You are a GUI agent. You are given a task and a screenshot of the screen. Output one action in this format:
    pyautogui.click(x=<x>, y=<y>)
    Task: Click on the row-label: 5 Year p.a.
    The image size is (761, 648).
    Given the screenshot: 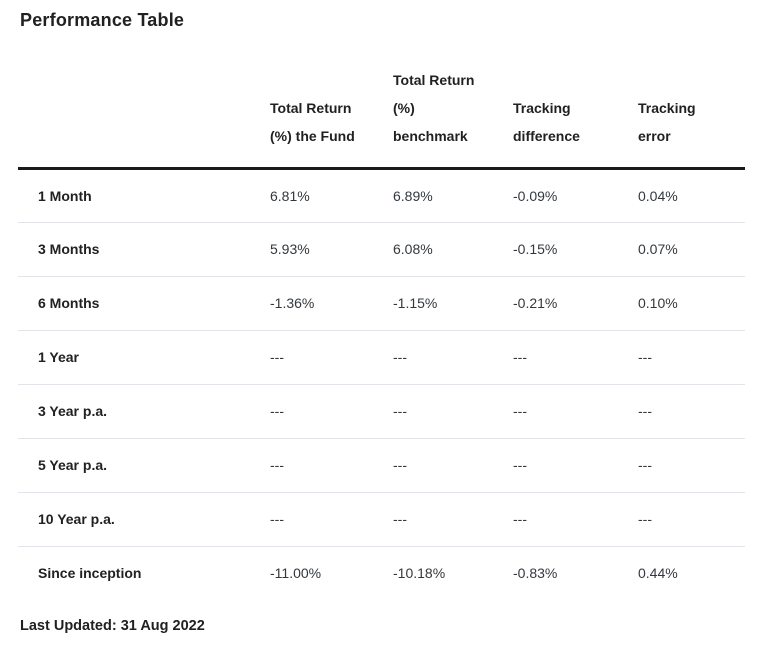 What is the action you would take?
    pyautogui.click(x=144, y=464)
    